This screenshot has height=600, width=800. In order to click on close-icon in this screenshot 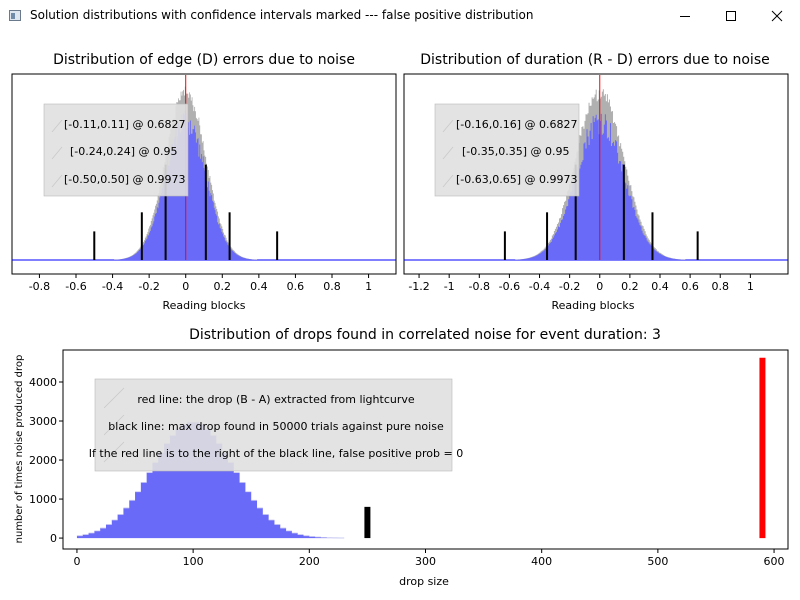, I will do `click(777, 15)`.